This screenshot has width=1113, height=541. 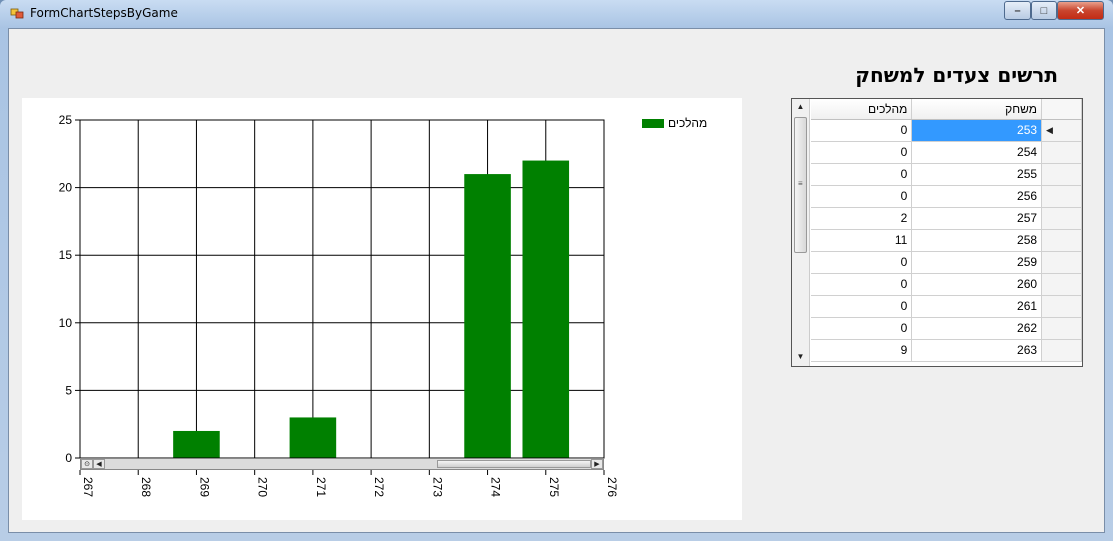 What do you see at coordinates (977, 240) in the screenshot?
I see `cell-game: 258` at bounding box center [977, 240].